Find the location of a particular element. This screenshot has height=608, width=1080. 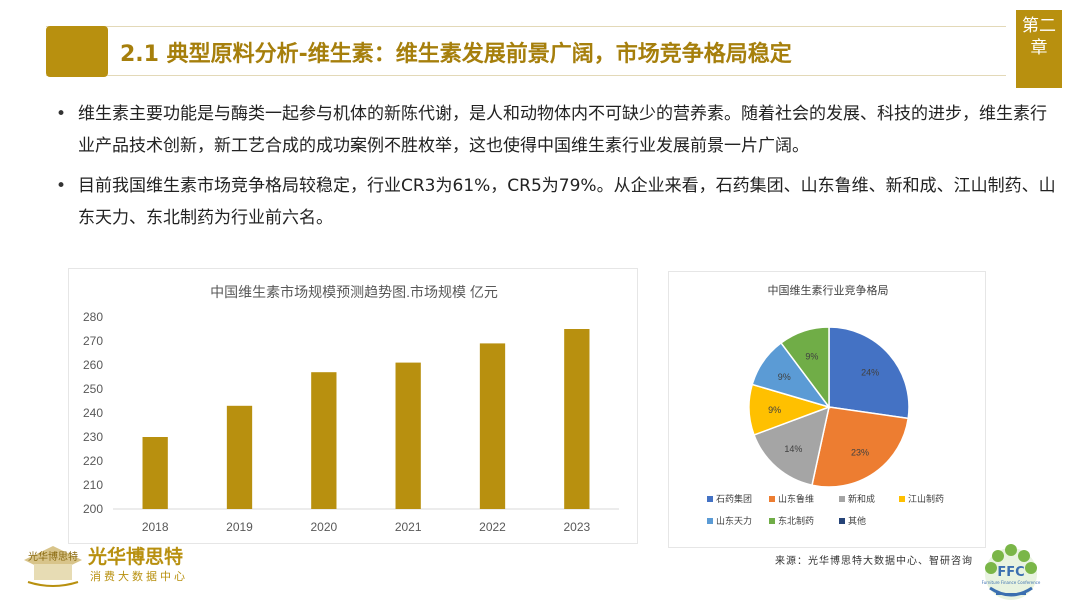

y-tick-label: 210 is located at coordinates (93, 485).